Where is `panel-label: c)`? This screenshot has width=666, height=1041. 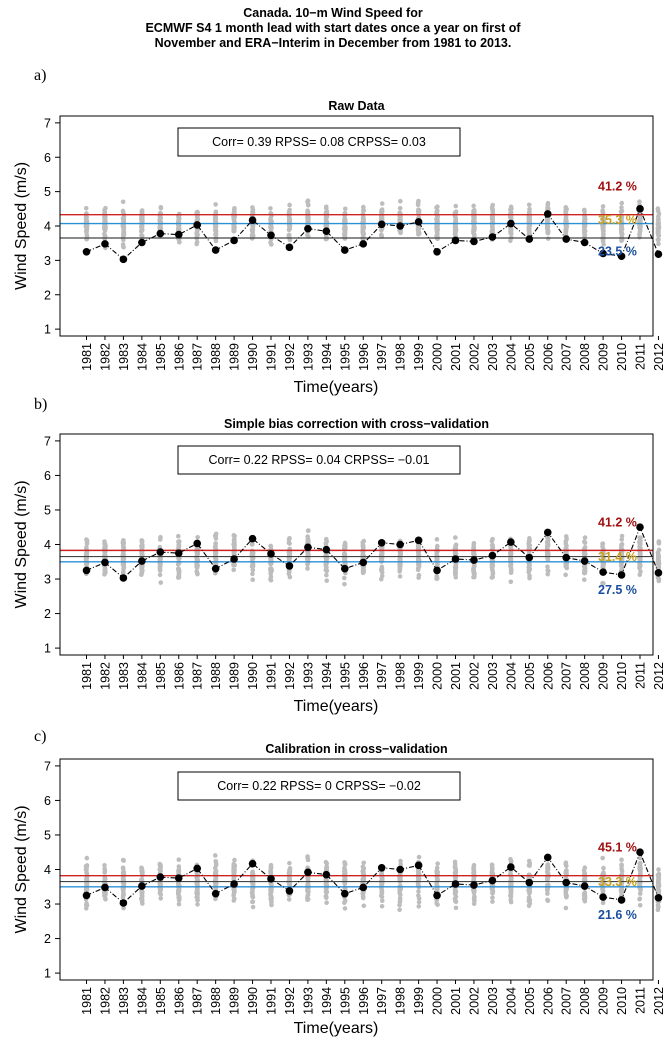
panel-label: c) is located at coordinates (40, 736).